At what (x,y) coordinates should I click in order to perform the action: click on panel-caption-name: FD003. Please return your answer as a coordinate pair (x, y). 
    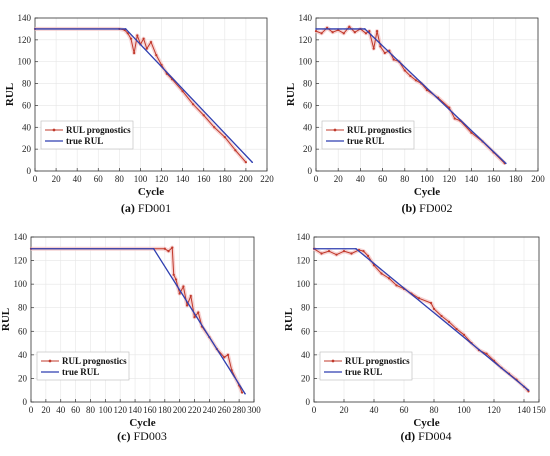
    Looking at the image, I should click on (149, 436).